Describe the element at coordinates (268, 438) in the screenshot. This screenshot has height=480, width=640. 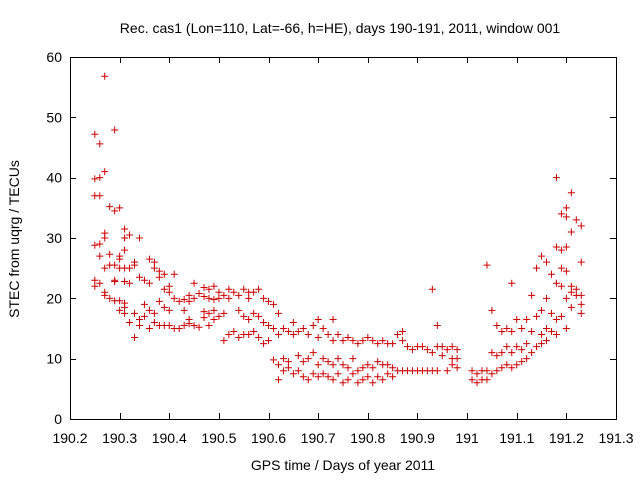
I see `x-tick-label: 190.6` at that location.